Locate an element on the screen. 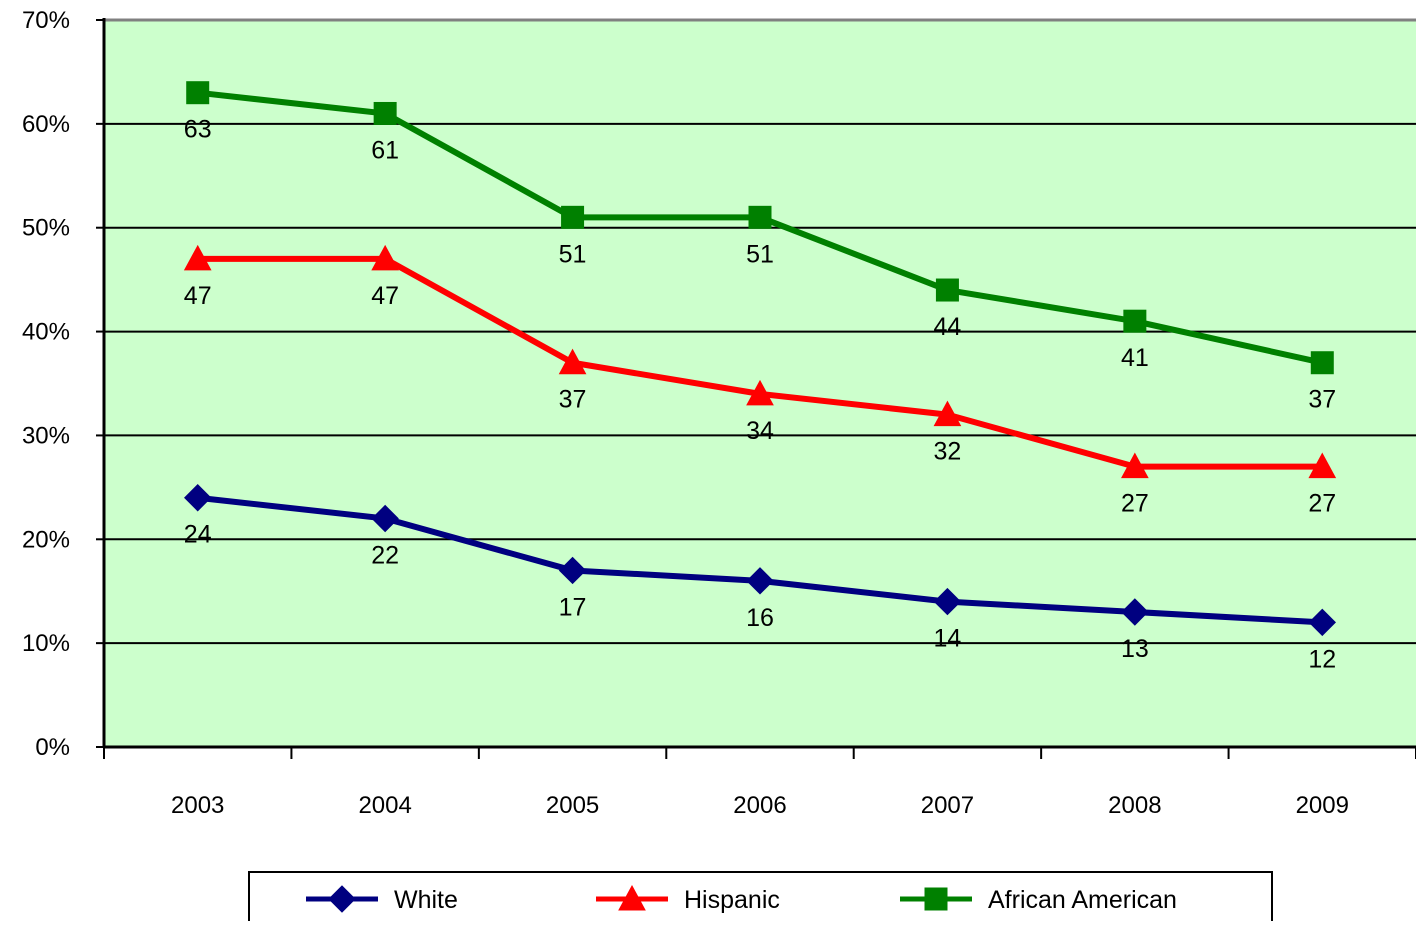 This screenshot has width=1416, height=926. data-label-african-american-2004: 61 is located at coordinates (385, 150).